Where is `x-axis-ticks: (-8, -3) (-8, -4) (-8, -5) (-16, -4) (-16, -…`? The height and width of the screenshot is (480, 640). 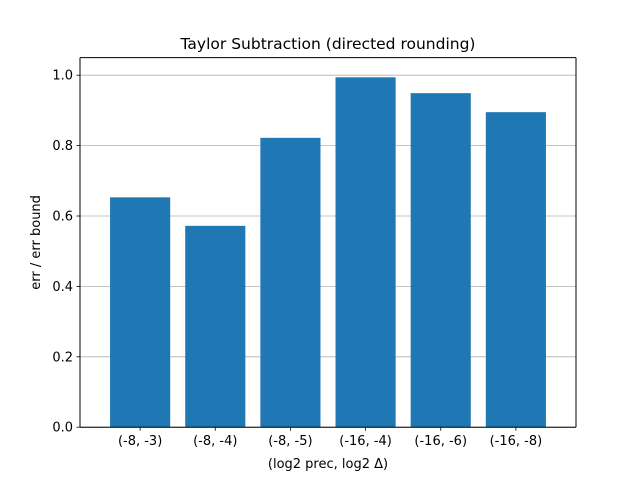 x-axis-ticks: (-8, -3) (-8, -4) (-8, -5) (-16, -4) (-16, -… is located at coordinates (330, 438).